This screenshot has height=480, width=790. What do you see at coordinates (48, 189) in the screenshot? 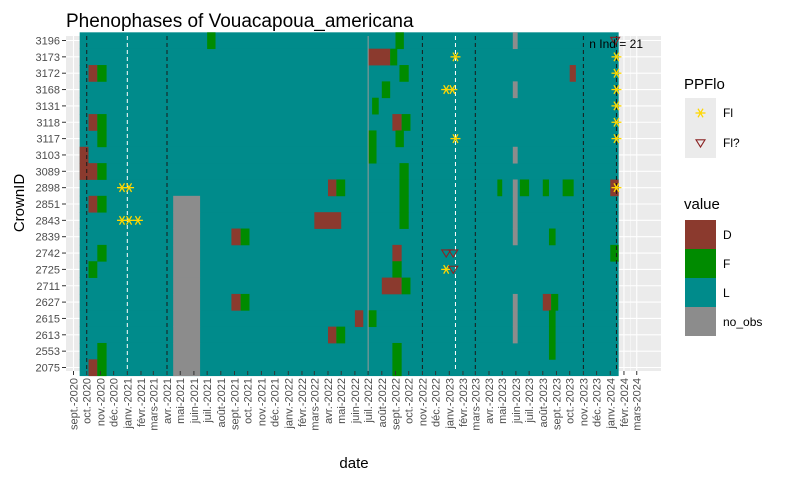
I see `y-tick-label-2898: 2898` at bounding box center [48, 189].